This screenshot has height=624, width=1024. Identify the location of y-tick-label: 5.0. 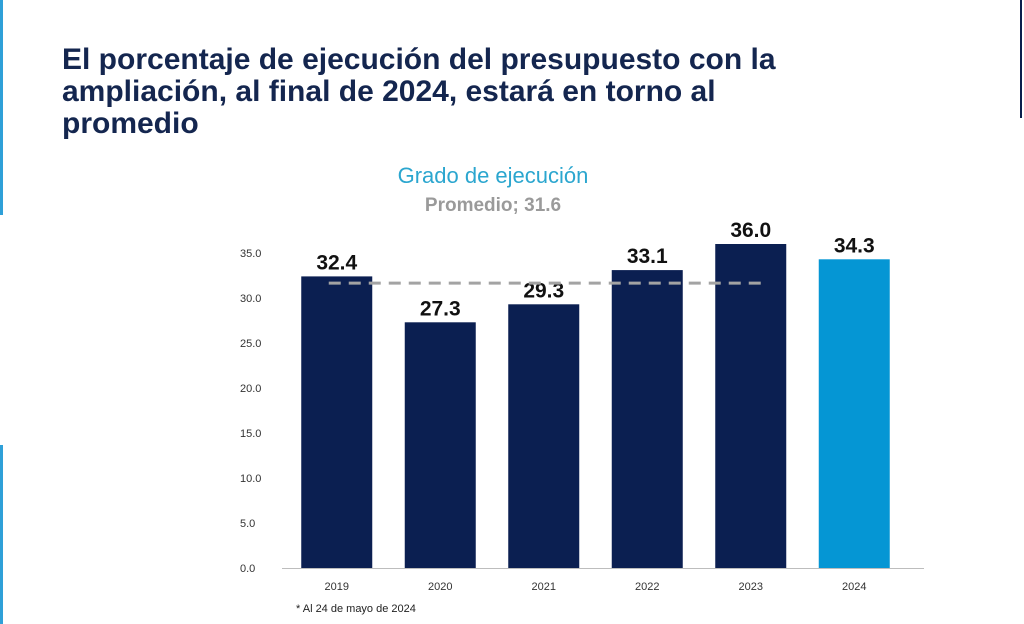
(247, 524).